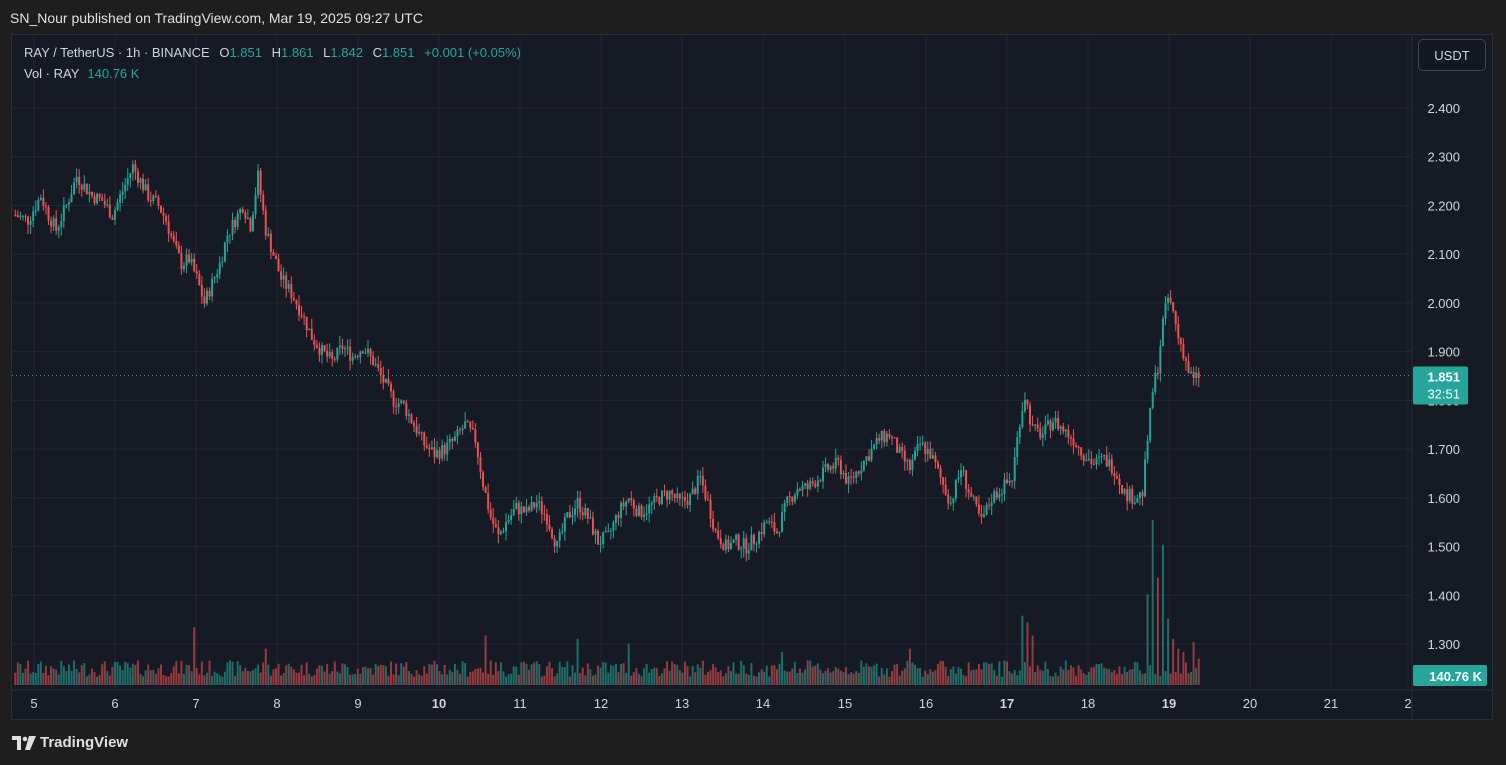 The height and width of the screenshot is (765, 1506). What do you see at coordinates (1443, 352) in the screenshot?
I see `y-tick-label: 1.900` at bounding box center [1443, 352].